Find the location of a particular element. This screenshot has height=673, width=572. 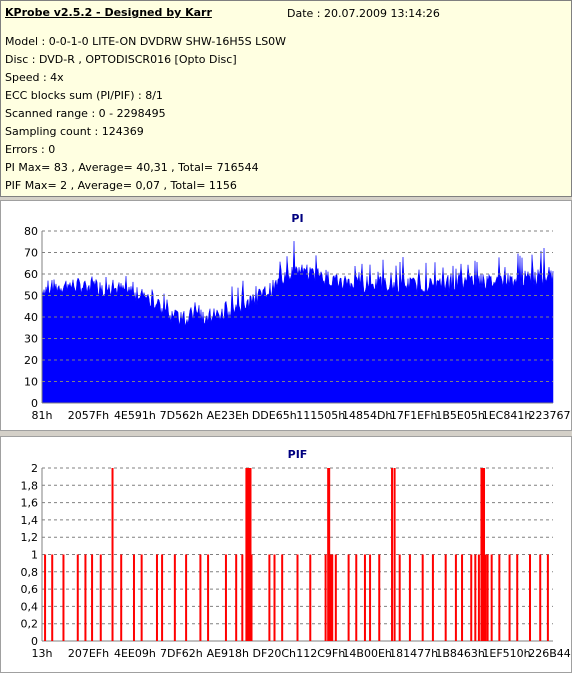

info-speed: Speed : 4x is located at coordinates (34, 77).